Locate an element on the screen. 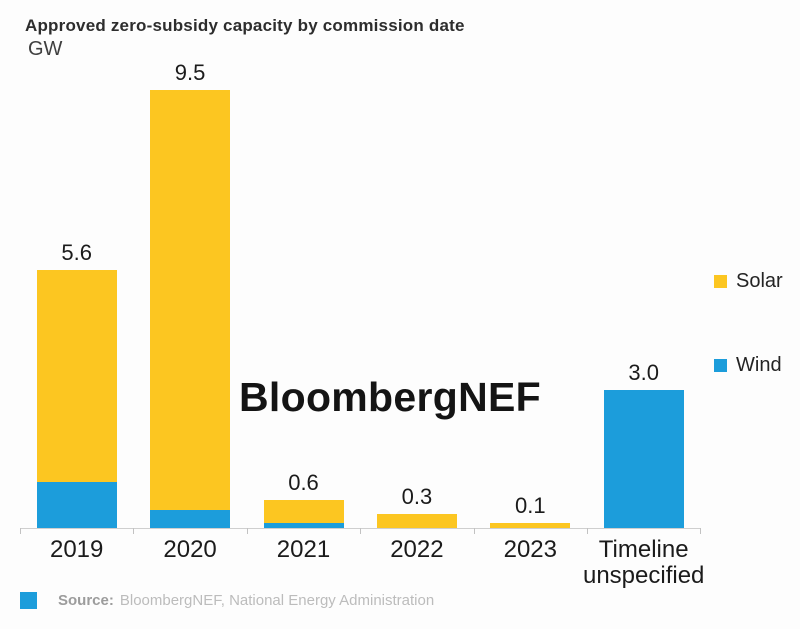 This screenshot has height=629, width=800. category-label: Timeline unspecified is located at coordinates (643, 562).